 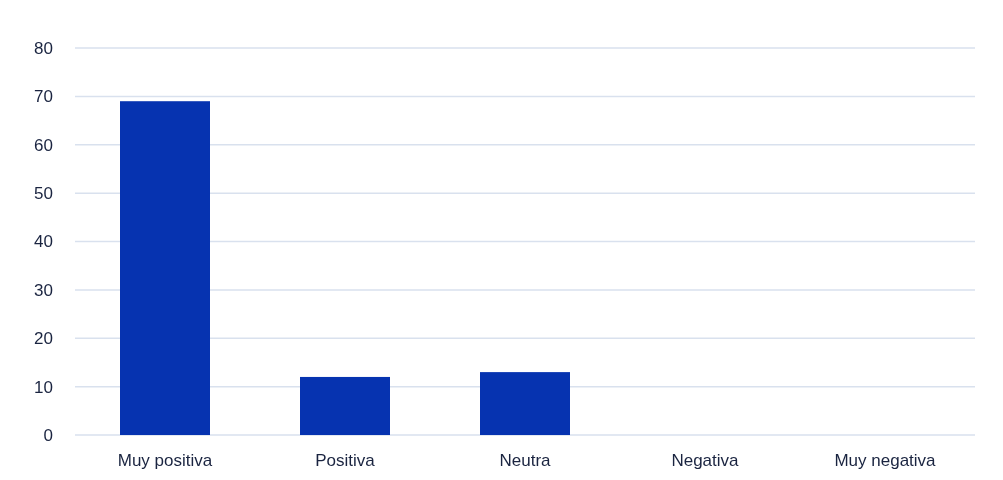 I want to click on x-tick-label: Muy negativa, so click(x=885, y=460).